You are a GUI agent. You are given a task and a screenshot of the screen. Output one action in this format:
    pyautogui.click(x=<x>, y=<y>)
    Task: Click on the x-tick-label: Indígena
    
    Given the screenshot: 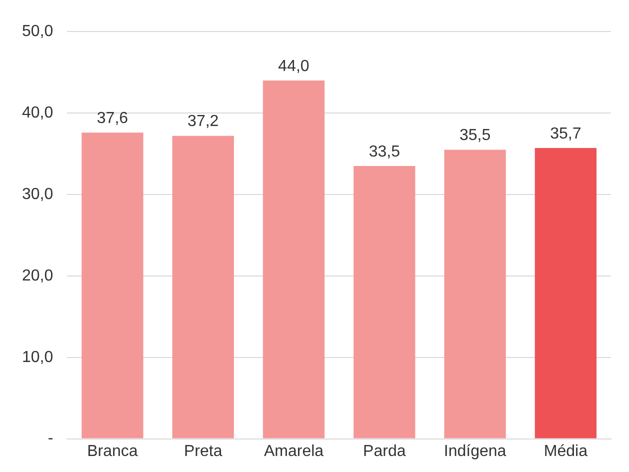 What is the action you would take?
    pyautogui.click(x=475, y=451)
    